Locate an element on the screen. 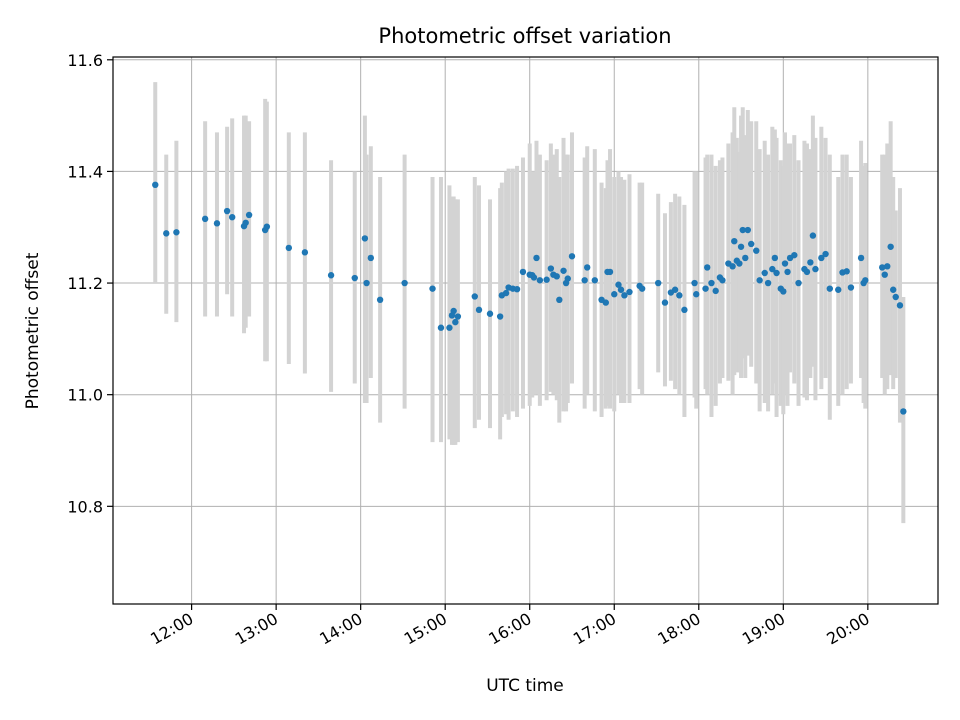 The width and height of the screenshot is (960, 720). x-tick-label: 17:00 is located at coordinates (594, 629).